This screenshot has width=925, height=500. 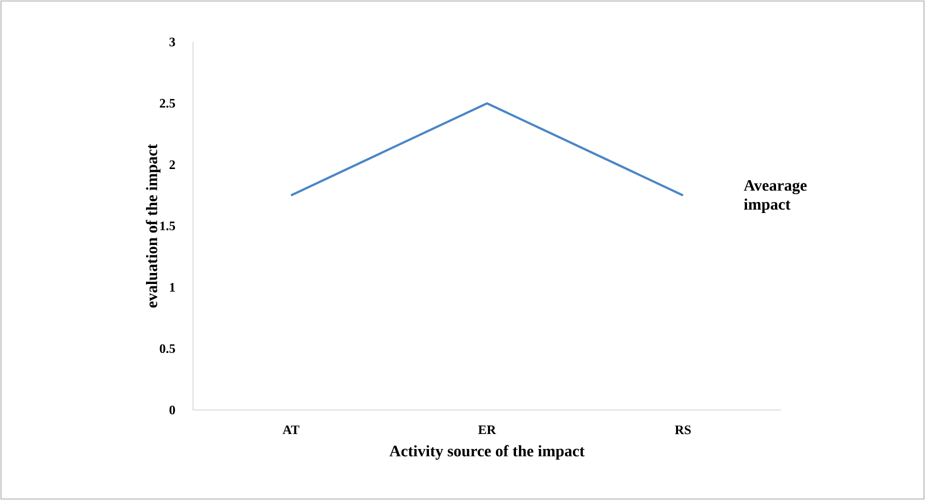 I want to click on text: Avearage impact, so click(x=775, y=196).